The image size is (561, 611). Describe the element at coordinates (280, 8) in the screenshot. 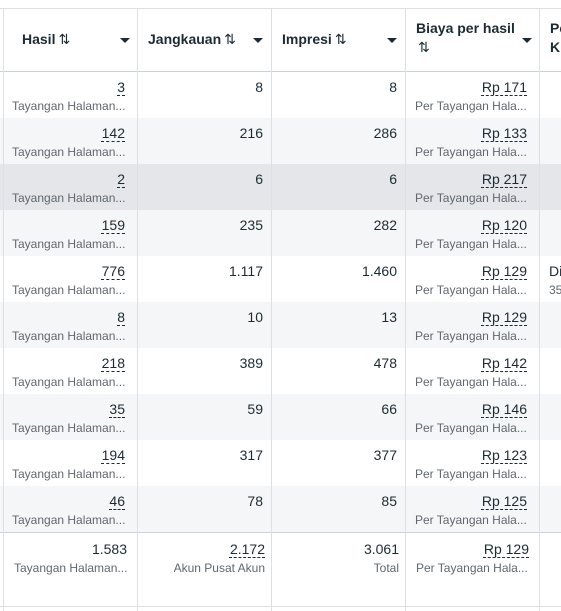

I see `header-top-border` at that location.